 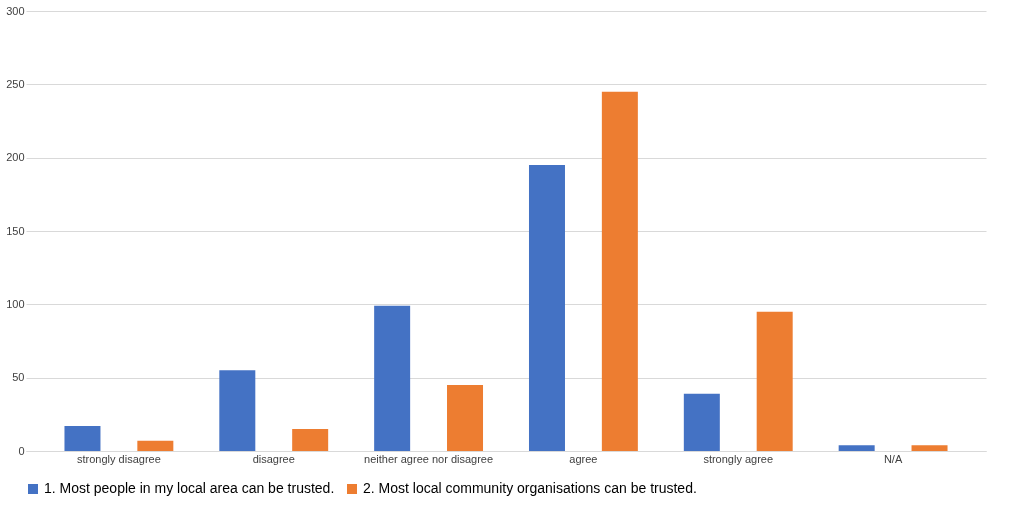 What do you see at coordinates (15, 230) in the screenshot?
I see `y-tick-label: 150` at bounding box center [15, 230].